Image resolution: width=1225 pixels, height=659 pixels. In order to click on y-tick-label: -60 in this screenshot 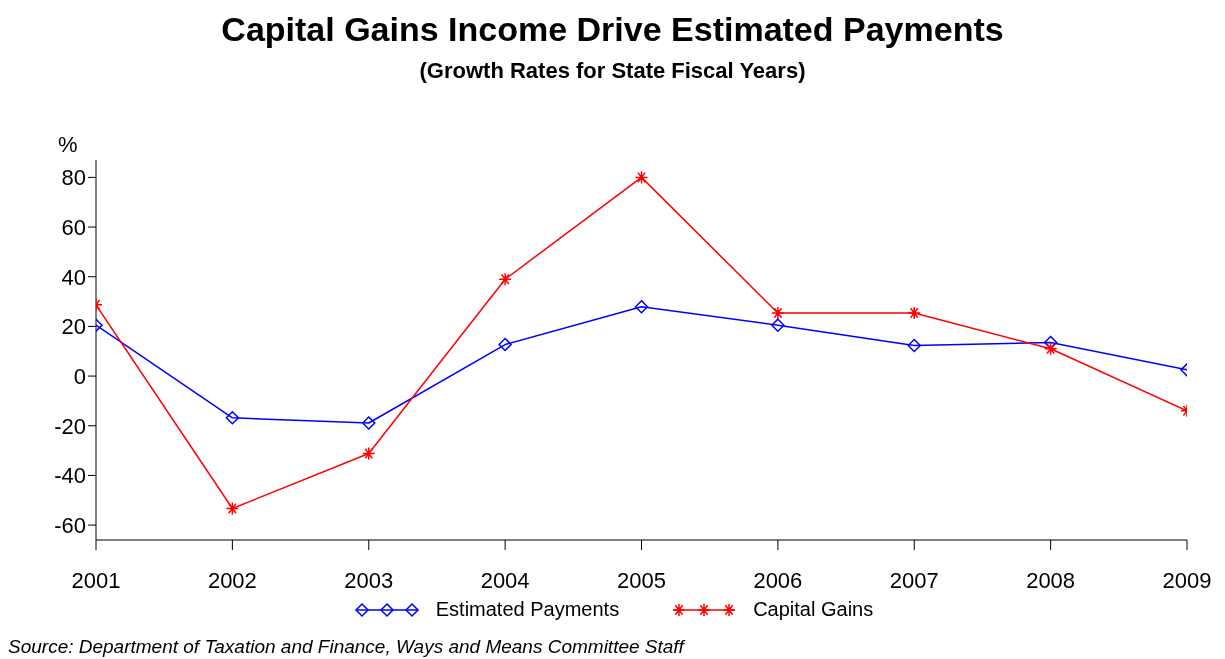, I will do `click(70, 525)`.